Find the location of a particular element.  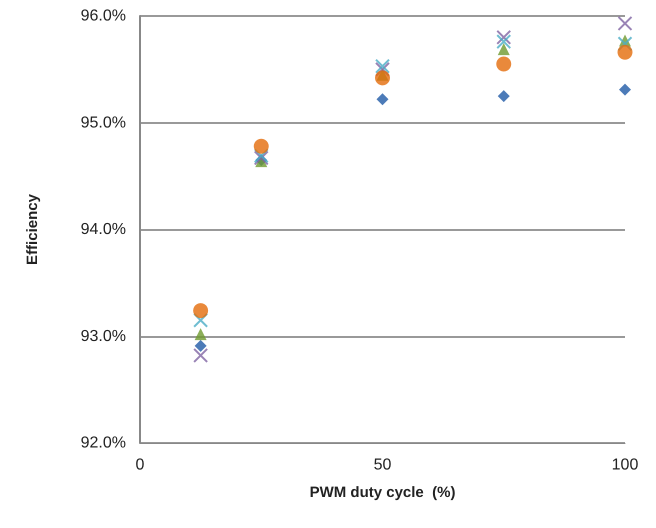

y-tick-label: 96.0% is located at coordinates (103, 16).